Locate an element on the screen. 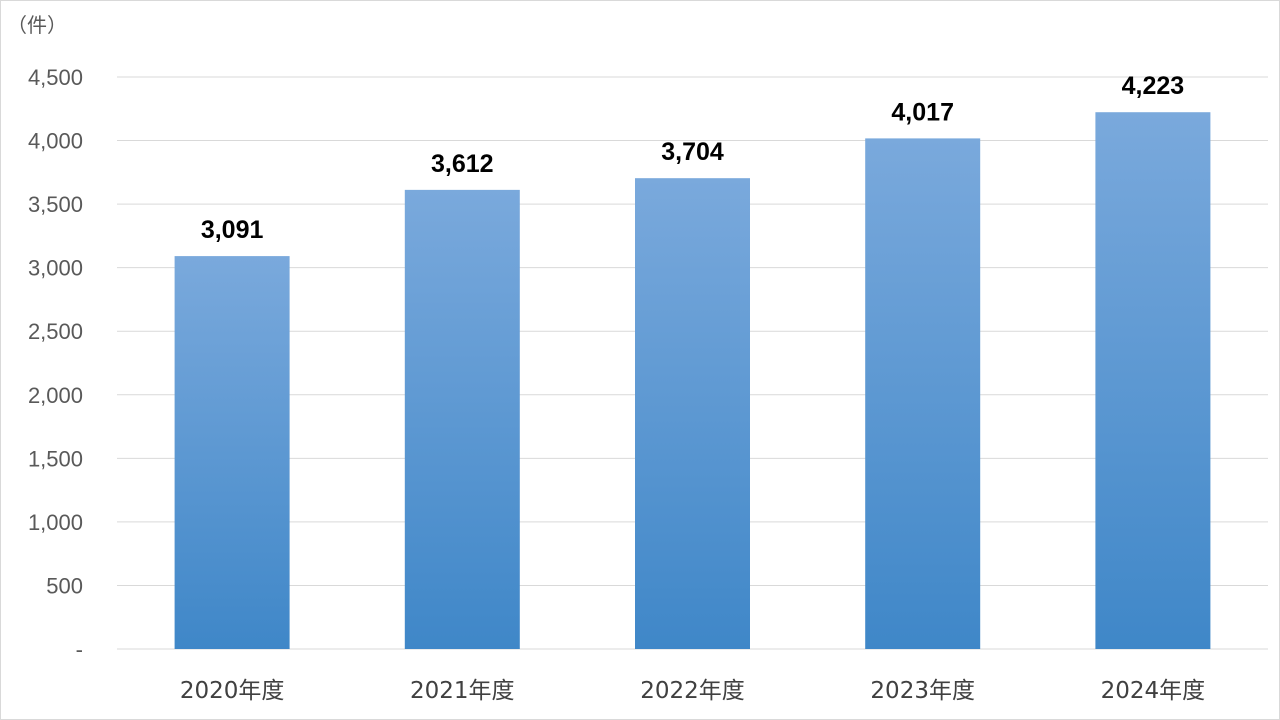 The height and width of the screenshot is (720, 1280). y-axis-unit-label: （件） is located at coordinates (37, 25).